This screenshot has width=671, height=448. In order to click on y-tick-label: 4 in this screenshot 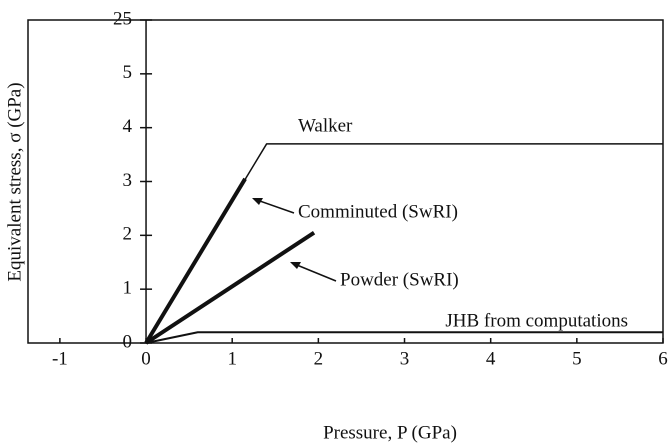, I will do `click(128, 126)`.